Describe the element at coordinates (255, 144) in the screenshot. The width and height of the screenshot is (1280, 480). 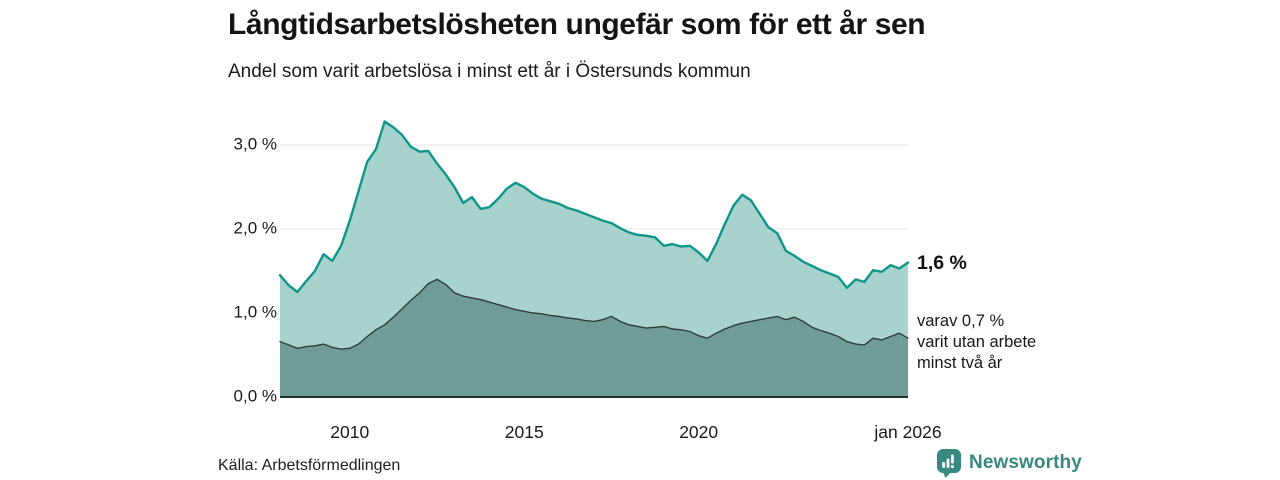
I see `y-tick-label: 3,0 %` at that location.